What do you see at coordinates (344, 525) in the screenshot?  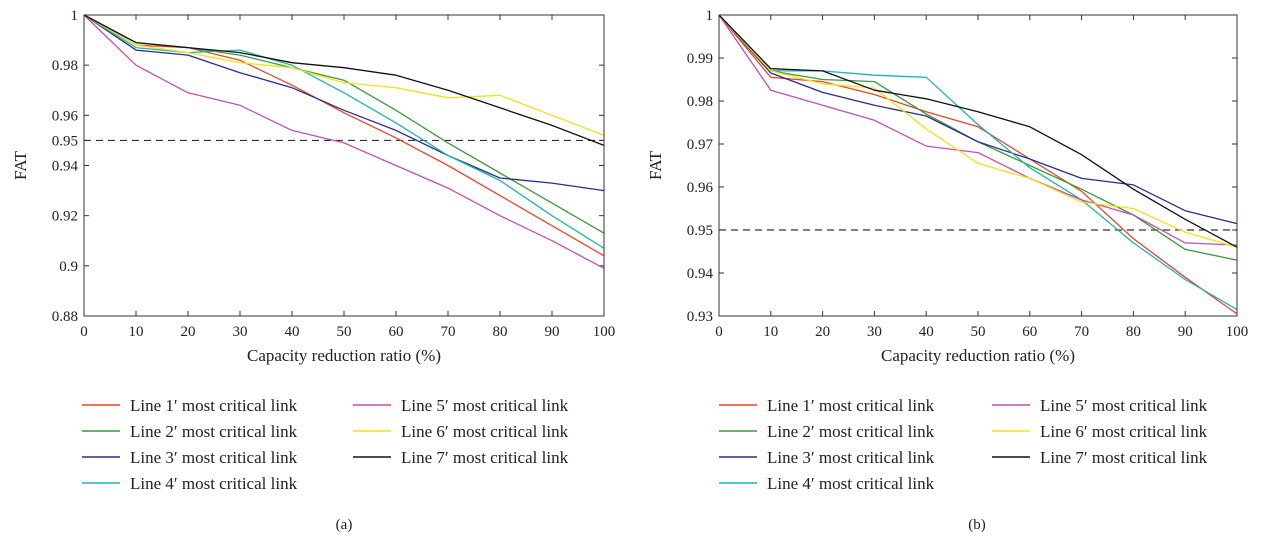 I see `panel-caption: (a)` at bounding box center [344, 525].